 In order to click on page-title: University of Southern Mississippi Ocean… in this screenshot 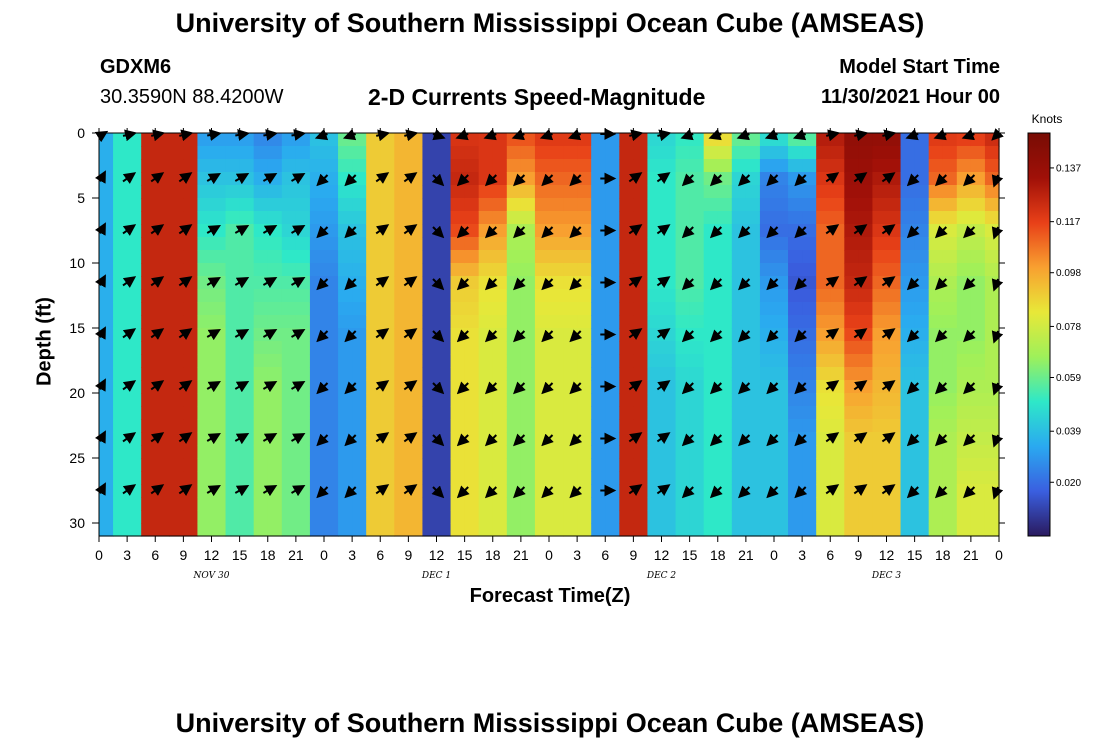, I will do `click(550, 23)`.